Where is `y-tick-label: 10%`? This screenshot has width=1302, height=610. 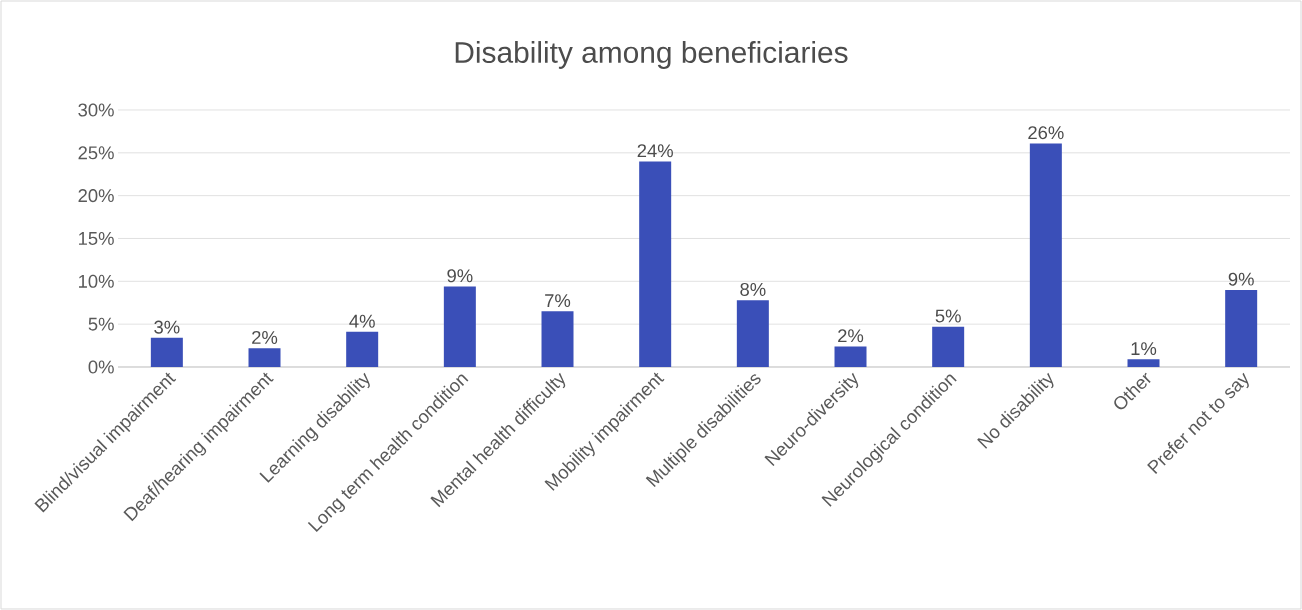
y-tick-label: 10% is located at coordinates (96, 281).